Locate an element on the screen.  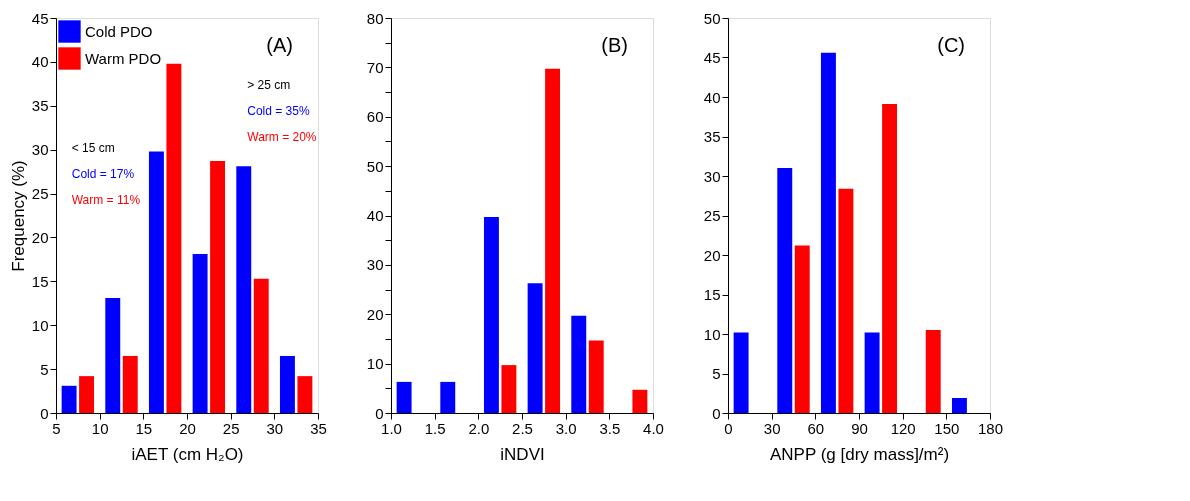
legend-label: Warm PDO is located at coordinates (123, 58).